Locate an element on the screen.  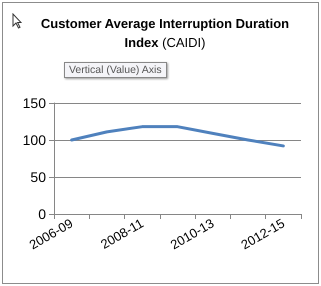
text: Vertical (Value) Axis is located at coordinates (115, 70).